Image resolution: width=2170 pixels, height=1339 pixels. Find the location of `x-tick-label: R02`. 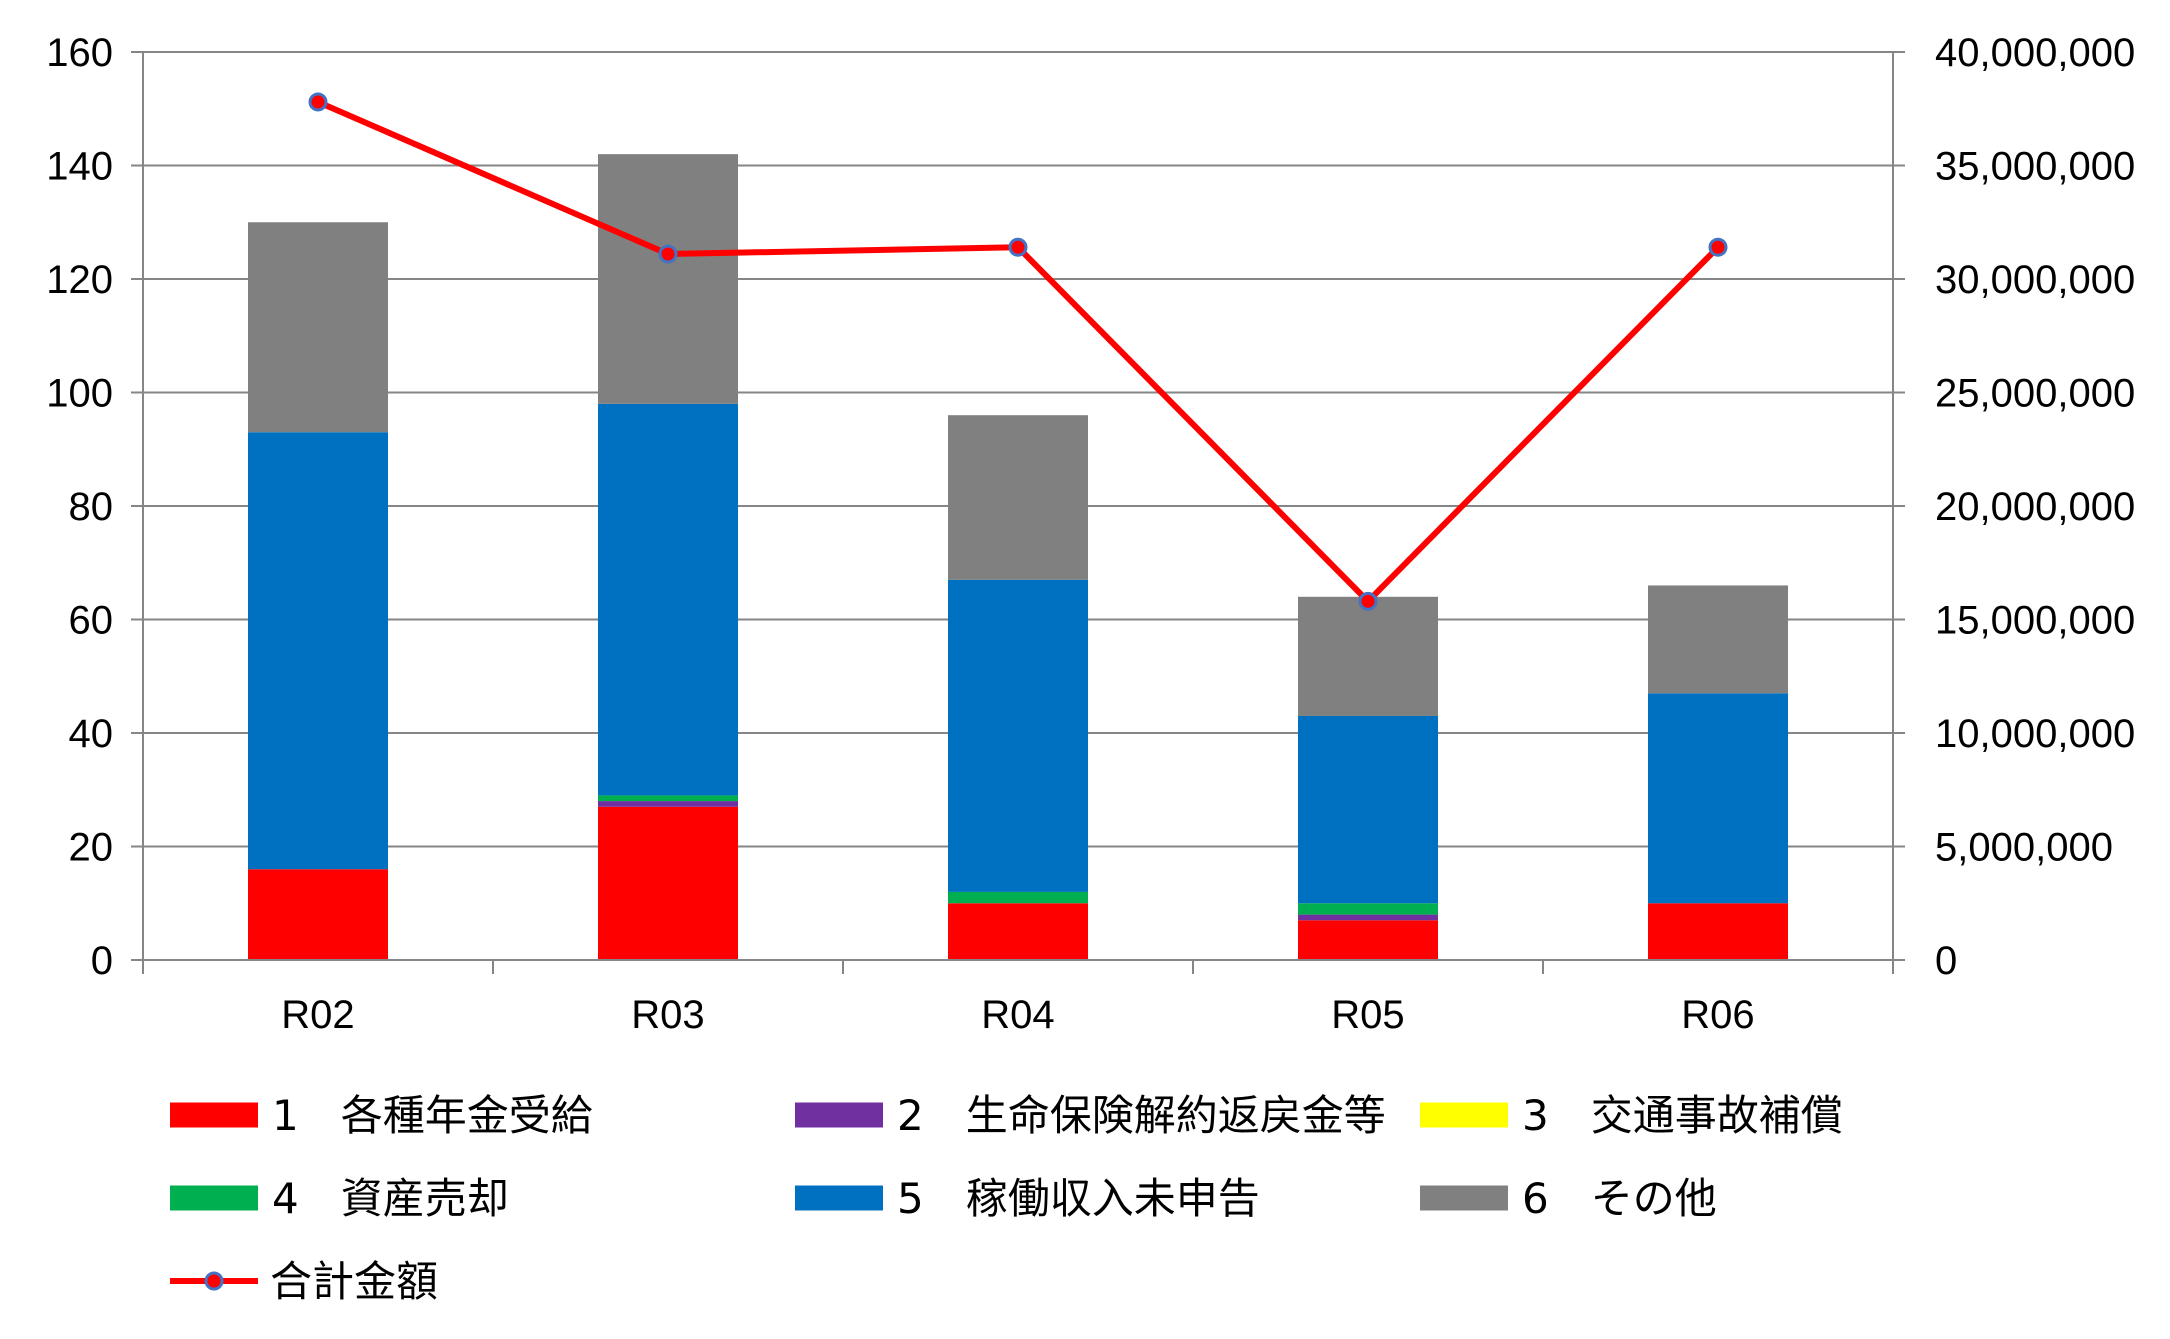

x-tick-label: R02 is located at coordinates (317, 1015).